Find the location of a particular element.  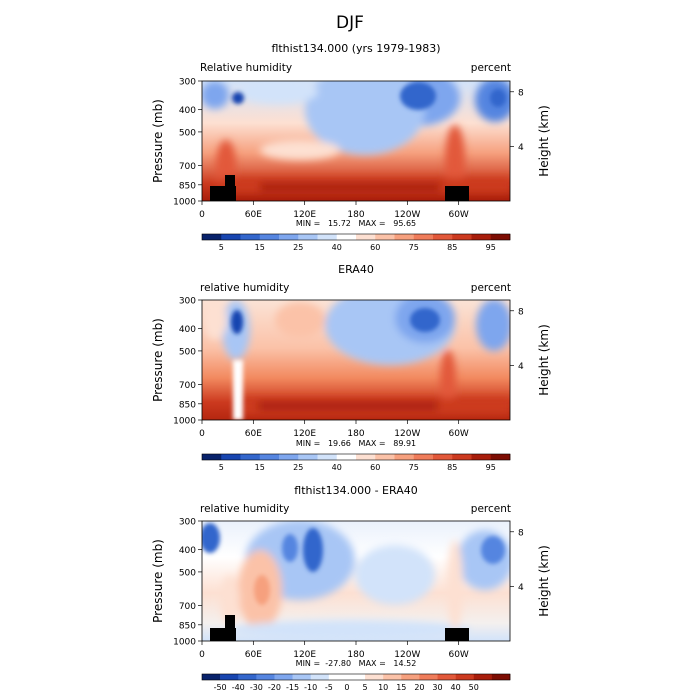

colorbar-label: 10 is located at coordinates (383, 687).